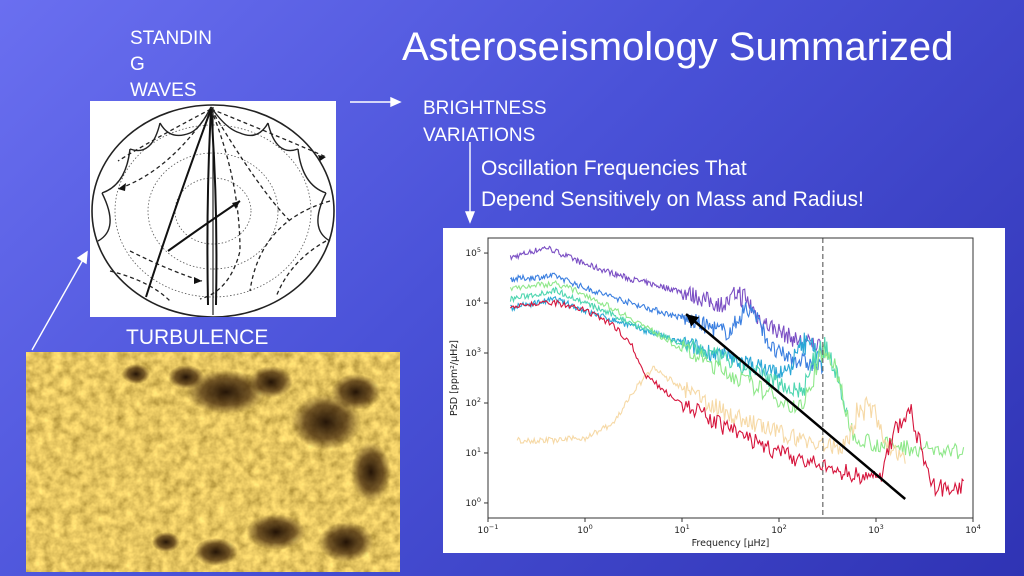 The height and width of the screenshot is (576, 1024). What do you see at coordinates (470, 217) in the screenshot?
I see `arrow-head-down` at bounding box center [470, 217].